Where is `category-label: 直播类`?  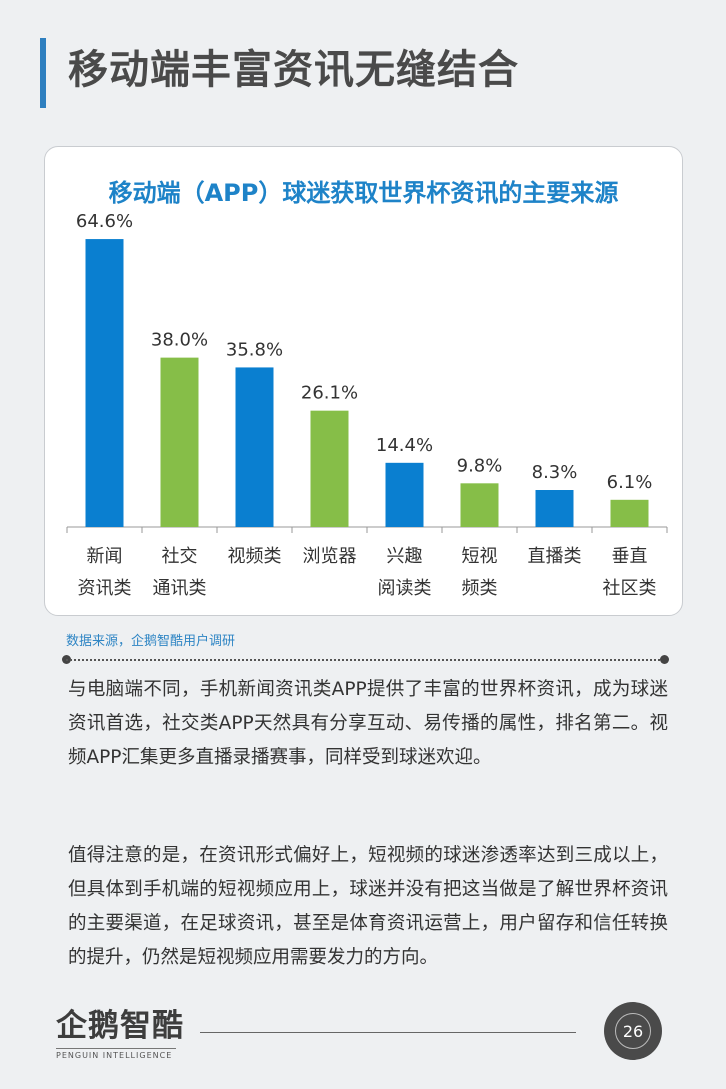 category-label: 直播类 is located at coordinates (555, 556).